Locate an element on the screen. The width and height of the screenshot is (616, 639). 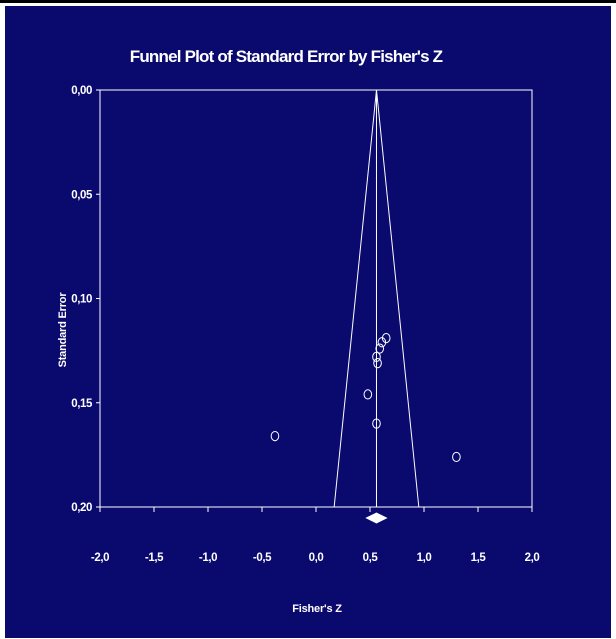
y-tick-label: 0,15 is located at coordinates (82, 404).